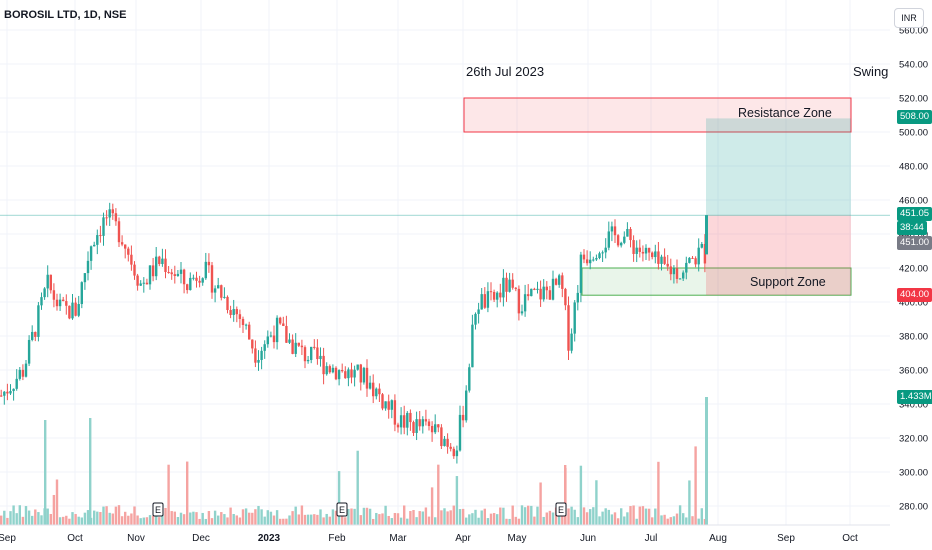 This screenshot has height=550, width=932. Describe the element at coordinates (158, 509) in the screenshot. I see `earnings-marker` at that location.